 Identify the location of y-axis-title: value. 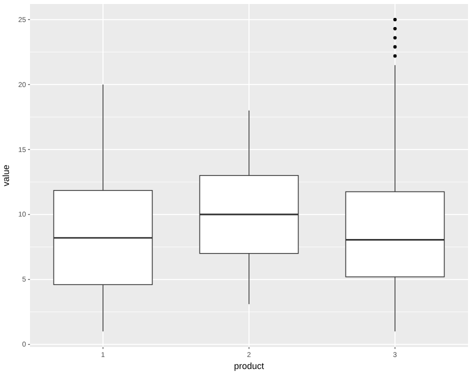
(6, 175).